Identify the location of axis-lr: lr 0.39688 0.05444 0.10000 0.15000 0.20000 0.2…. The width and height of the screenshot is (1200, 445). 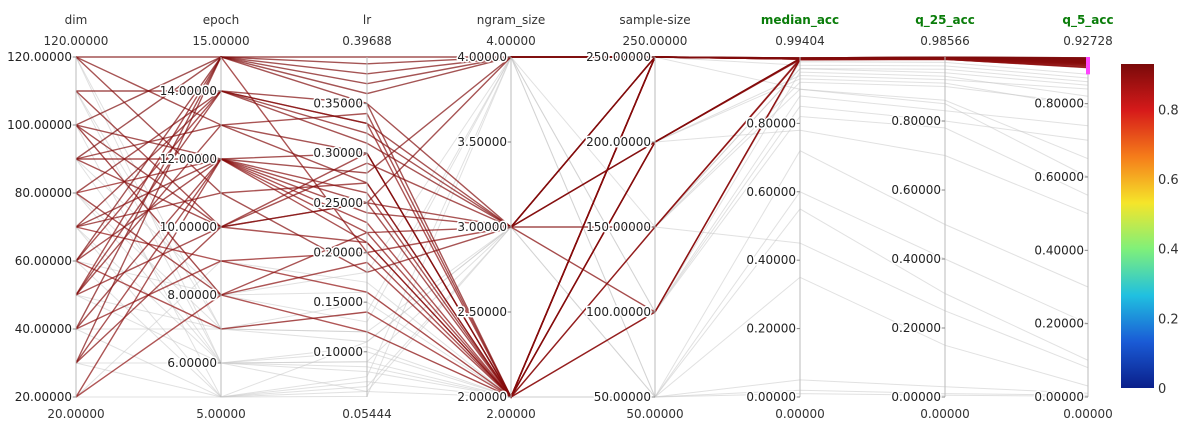
(352, 217).